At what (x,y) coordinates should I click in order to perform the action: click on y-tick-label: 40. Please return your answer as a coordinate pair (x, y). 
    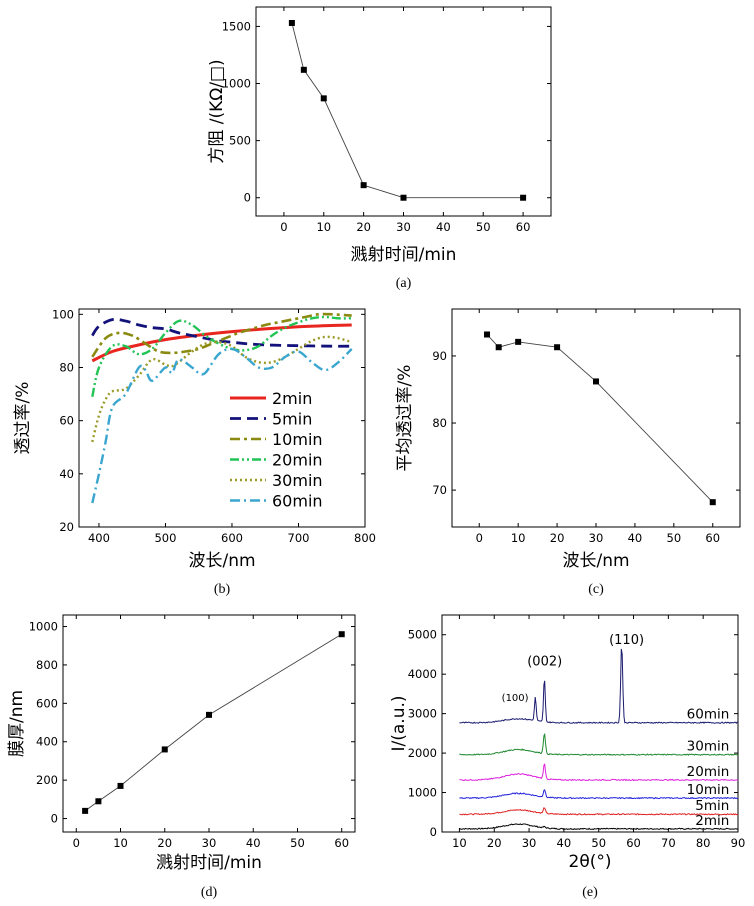
    Looking at the image, I should click on (66, 474).